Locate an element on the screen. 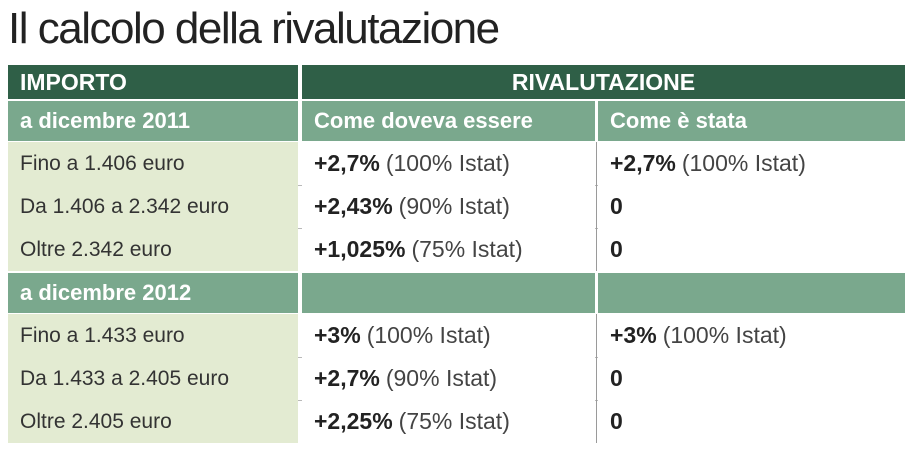  range-cell: Da 1.433 a 2.405 euro is located at coordinates (153, 378).